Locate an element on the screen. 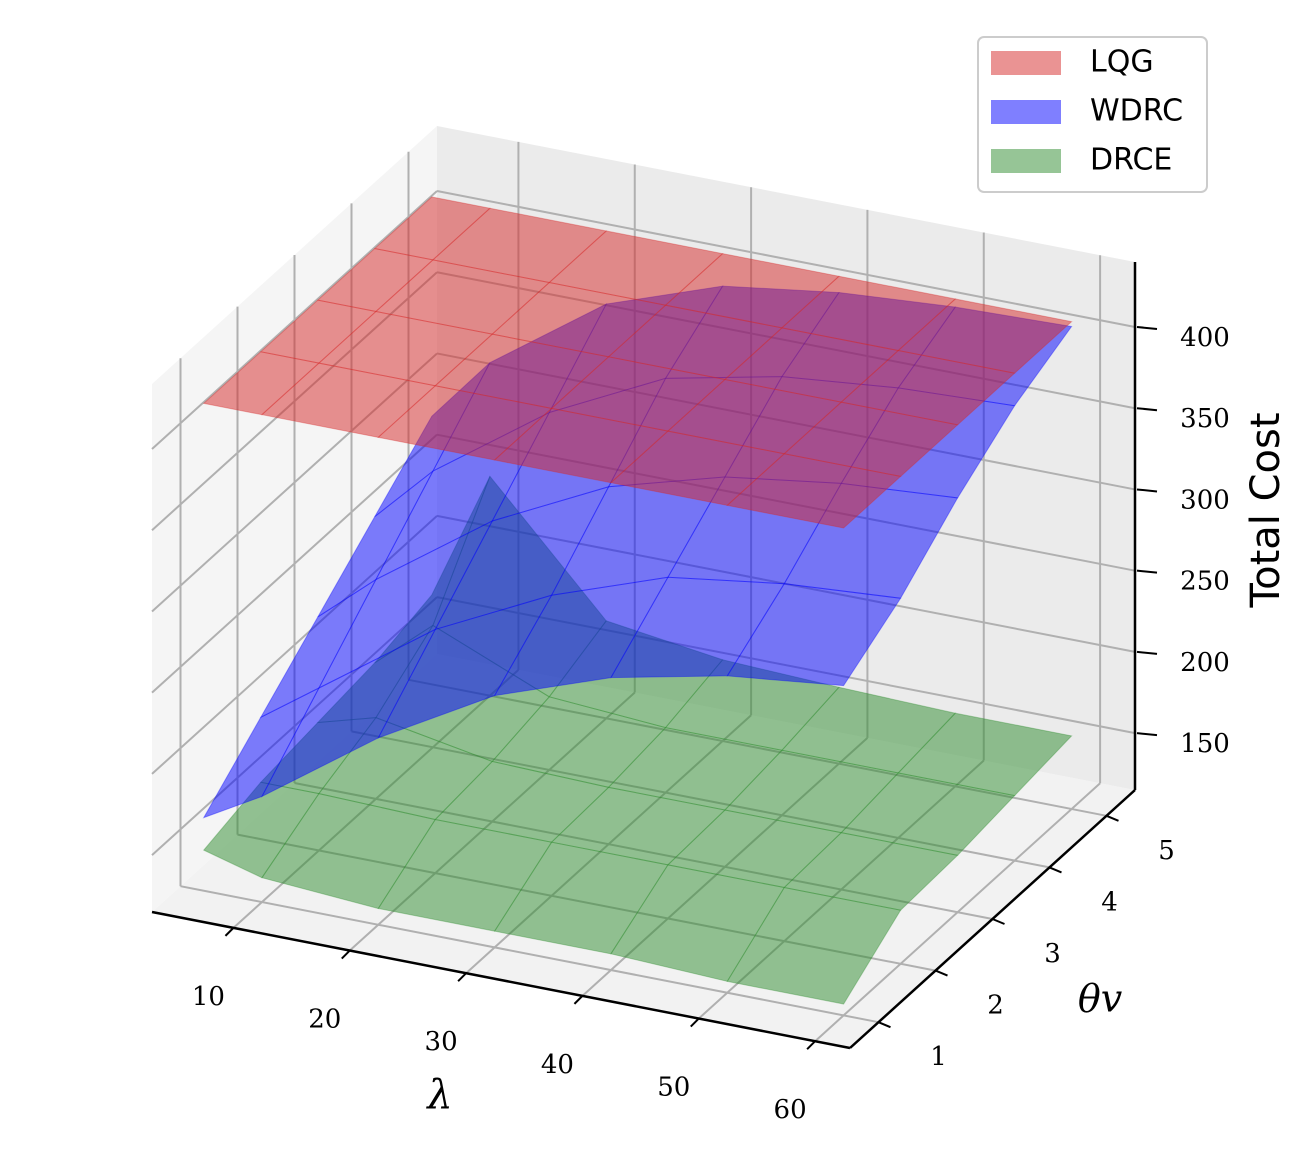 The image size is (1305, 1150). y-tick-label: 3 is located at coordinates (1052, 954).